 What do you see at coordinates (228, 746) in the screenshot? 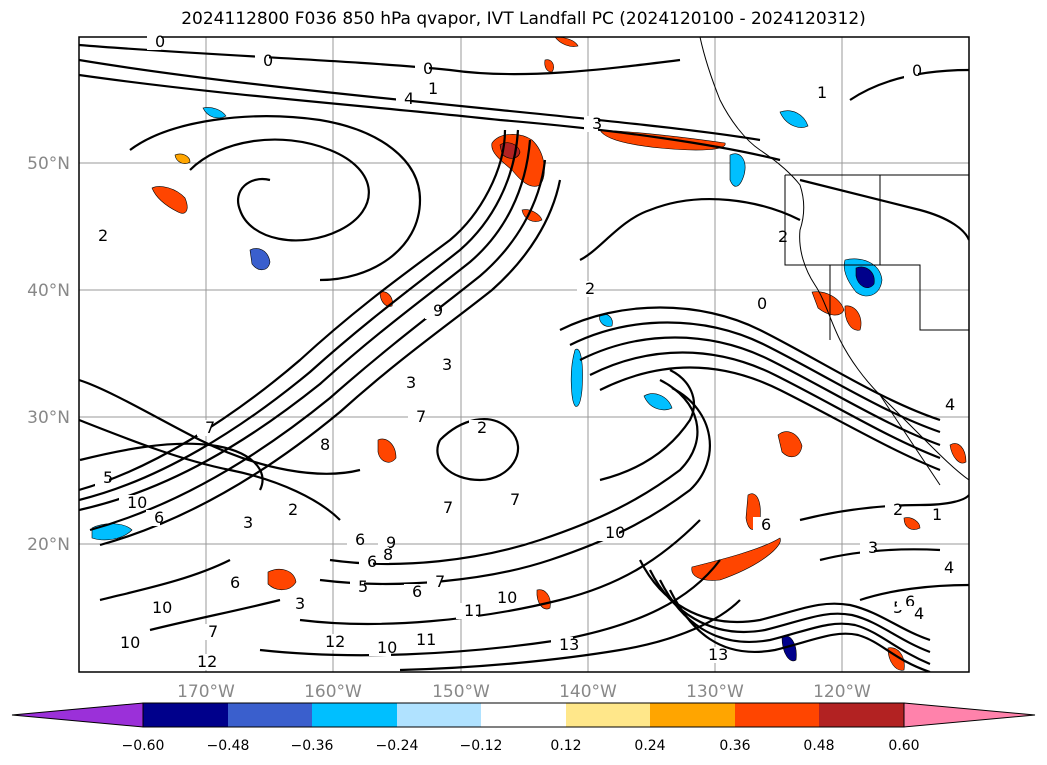
I see `colorbar-tick-label: −0.48` at bounding box center [228, 746].